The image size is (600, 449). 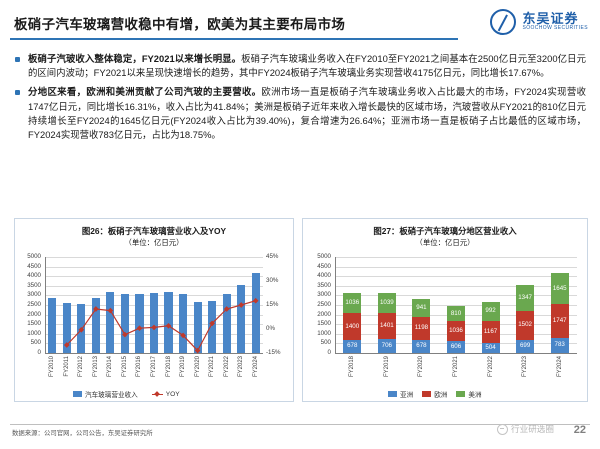 I want to click on bar-value-label: 606, so click(x=456, y=347).